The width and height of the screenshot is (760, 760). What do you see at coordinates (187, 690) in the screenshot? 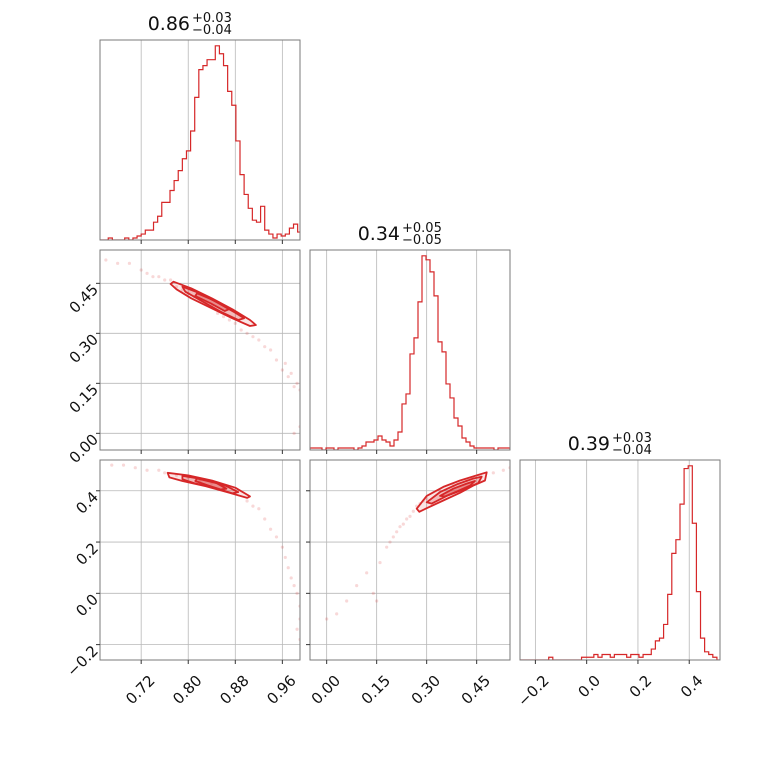
I see `x-tick-label: 0.80` at bounding box center [187, 690].